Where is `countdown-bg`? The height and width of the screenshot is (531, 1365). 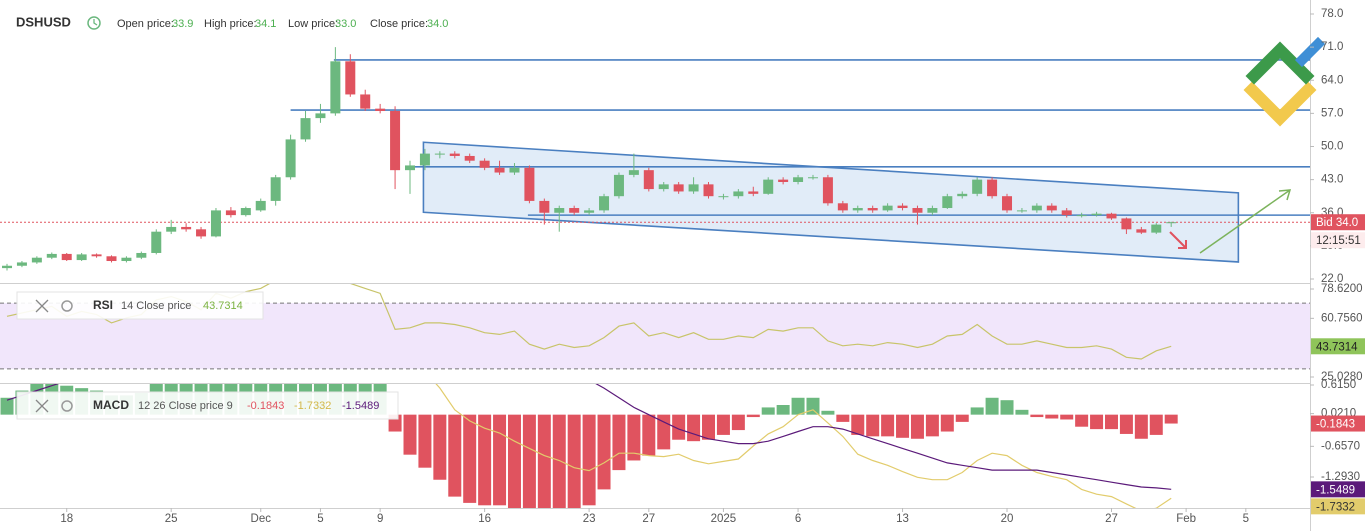
countdown-bg is located at coordinates (1338, 240).